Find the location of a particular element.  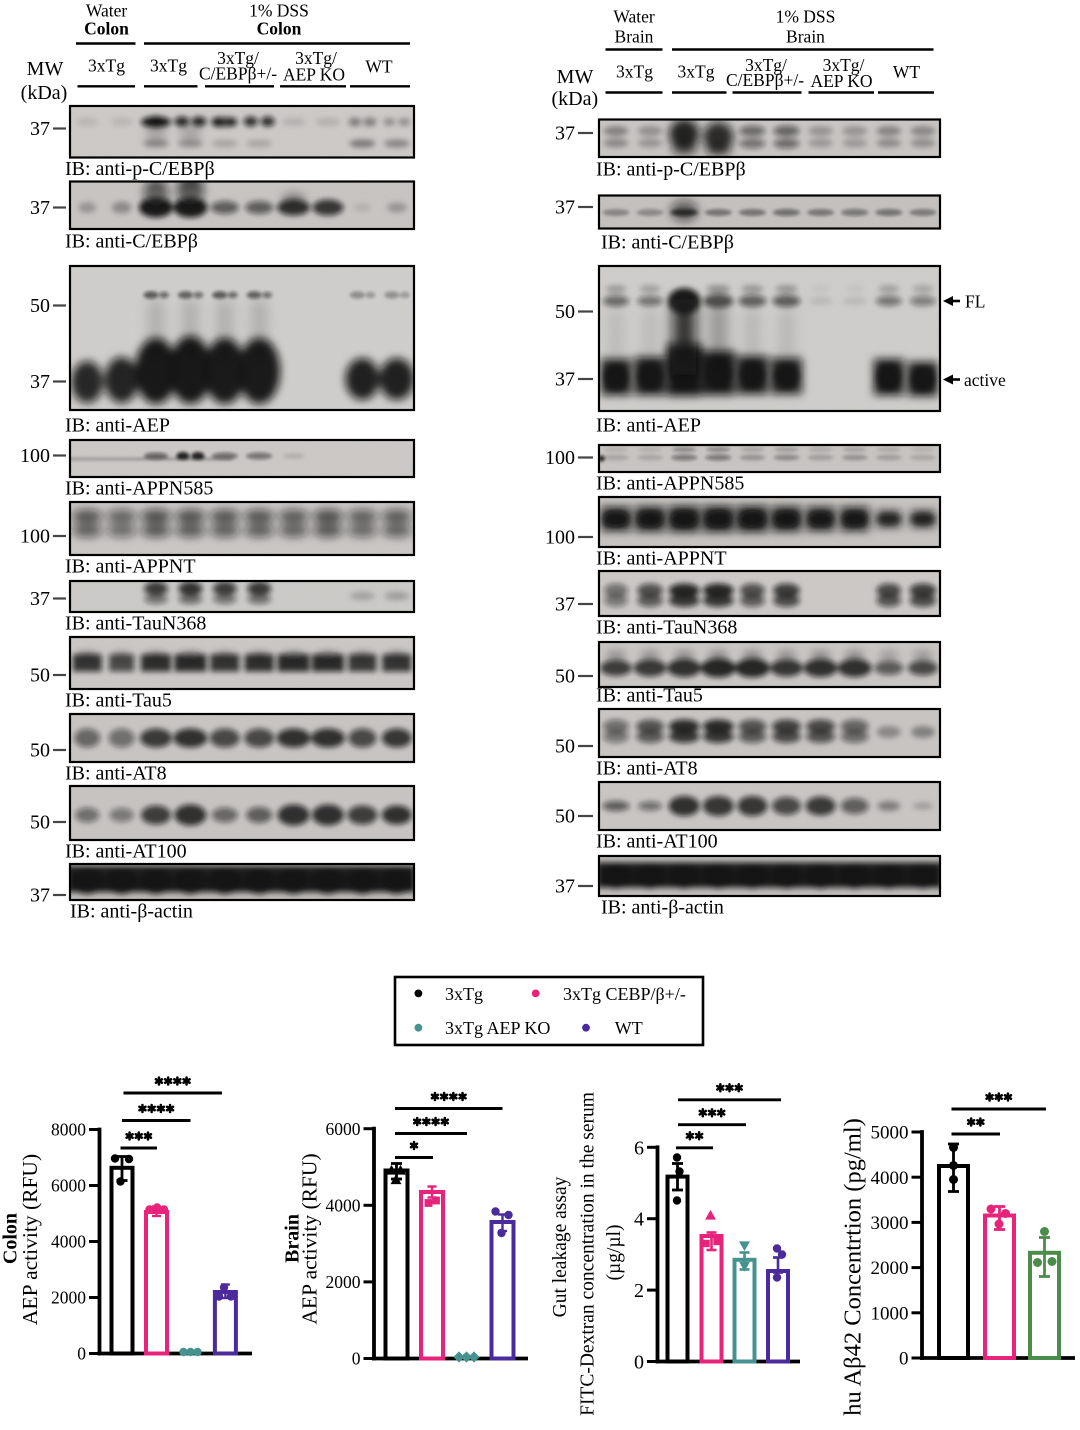

svg-text: 1000 is located at coordinates (890, 1314).